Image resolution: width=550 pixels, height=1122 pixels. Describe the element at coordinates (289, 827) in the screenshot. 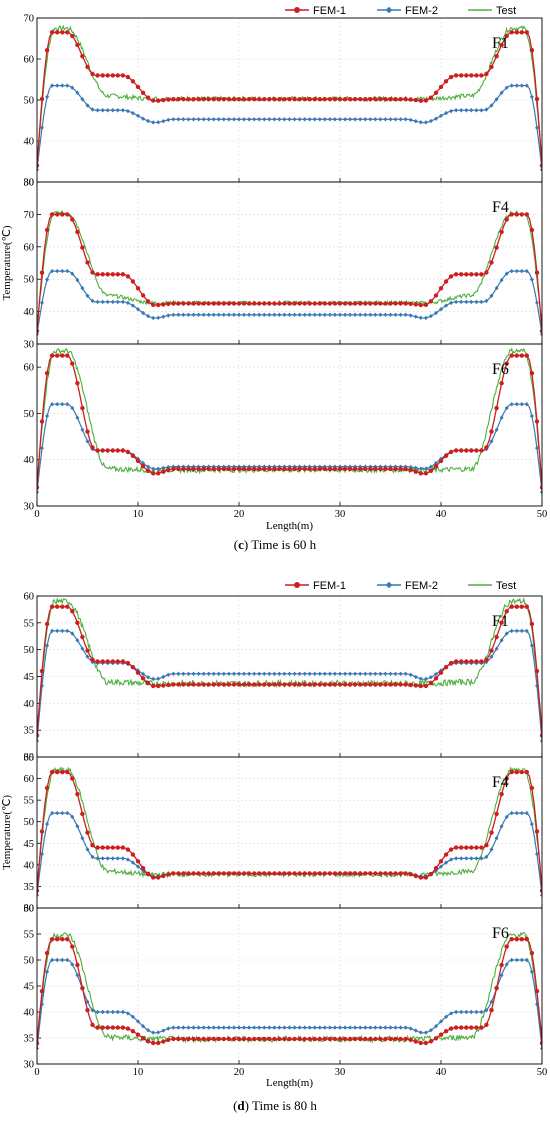

I see `series-test-line` at that location.